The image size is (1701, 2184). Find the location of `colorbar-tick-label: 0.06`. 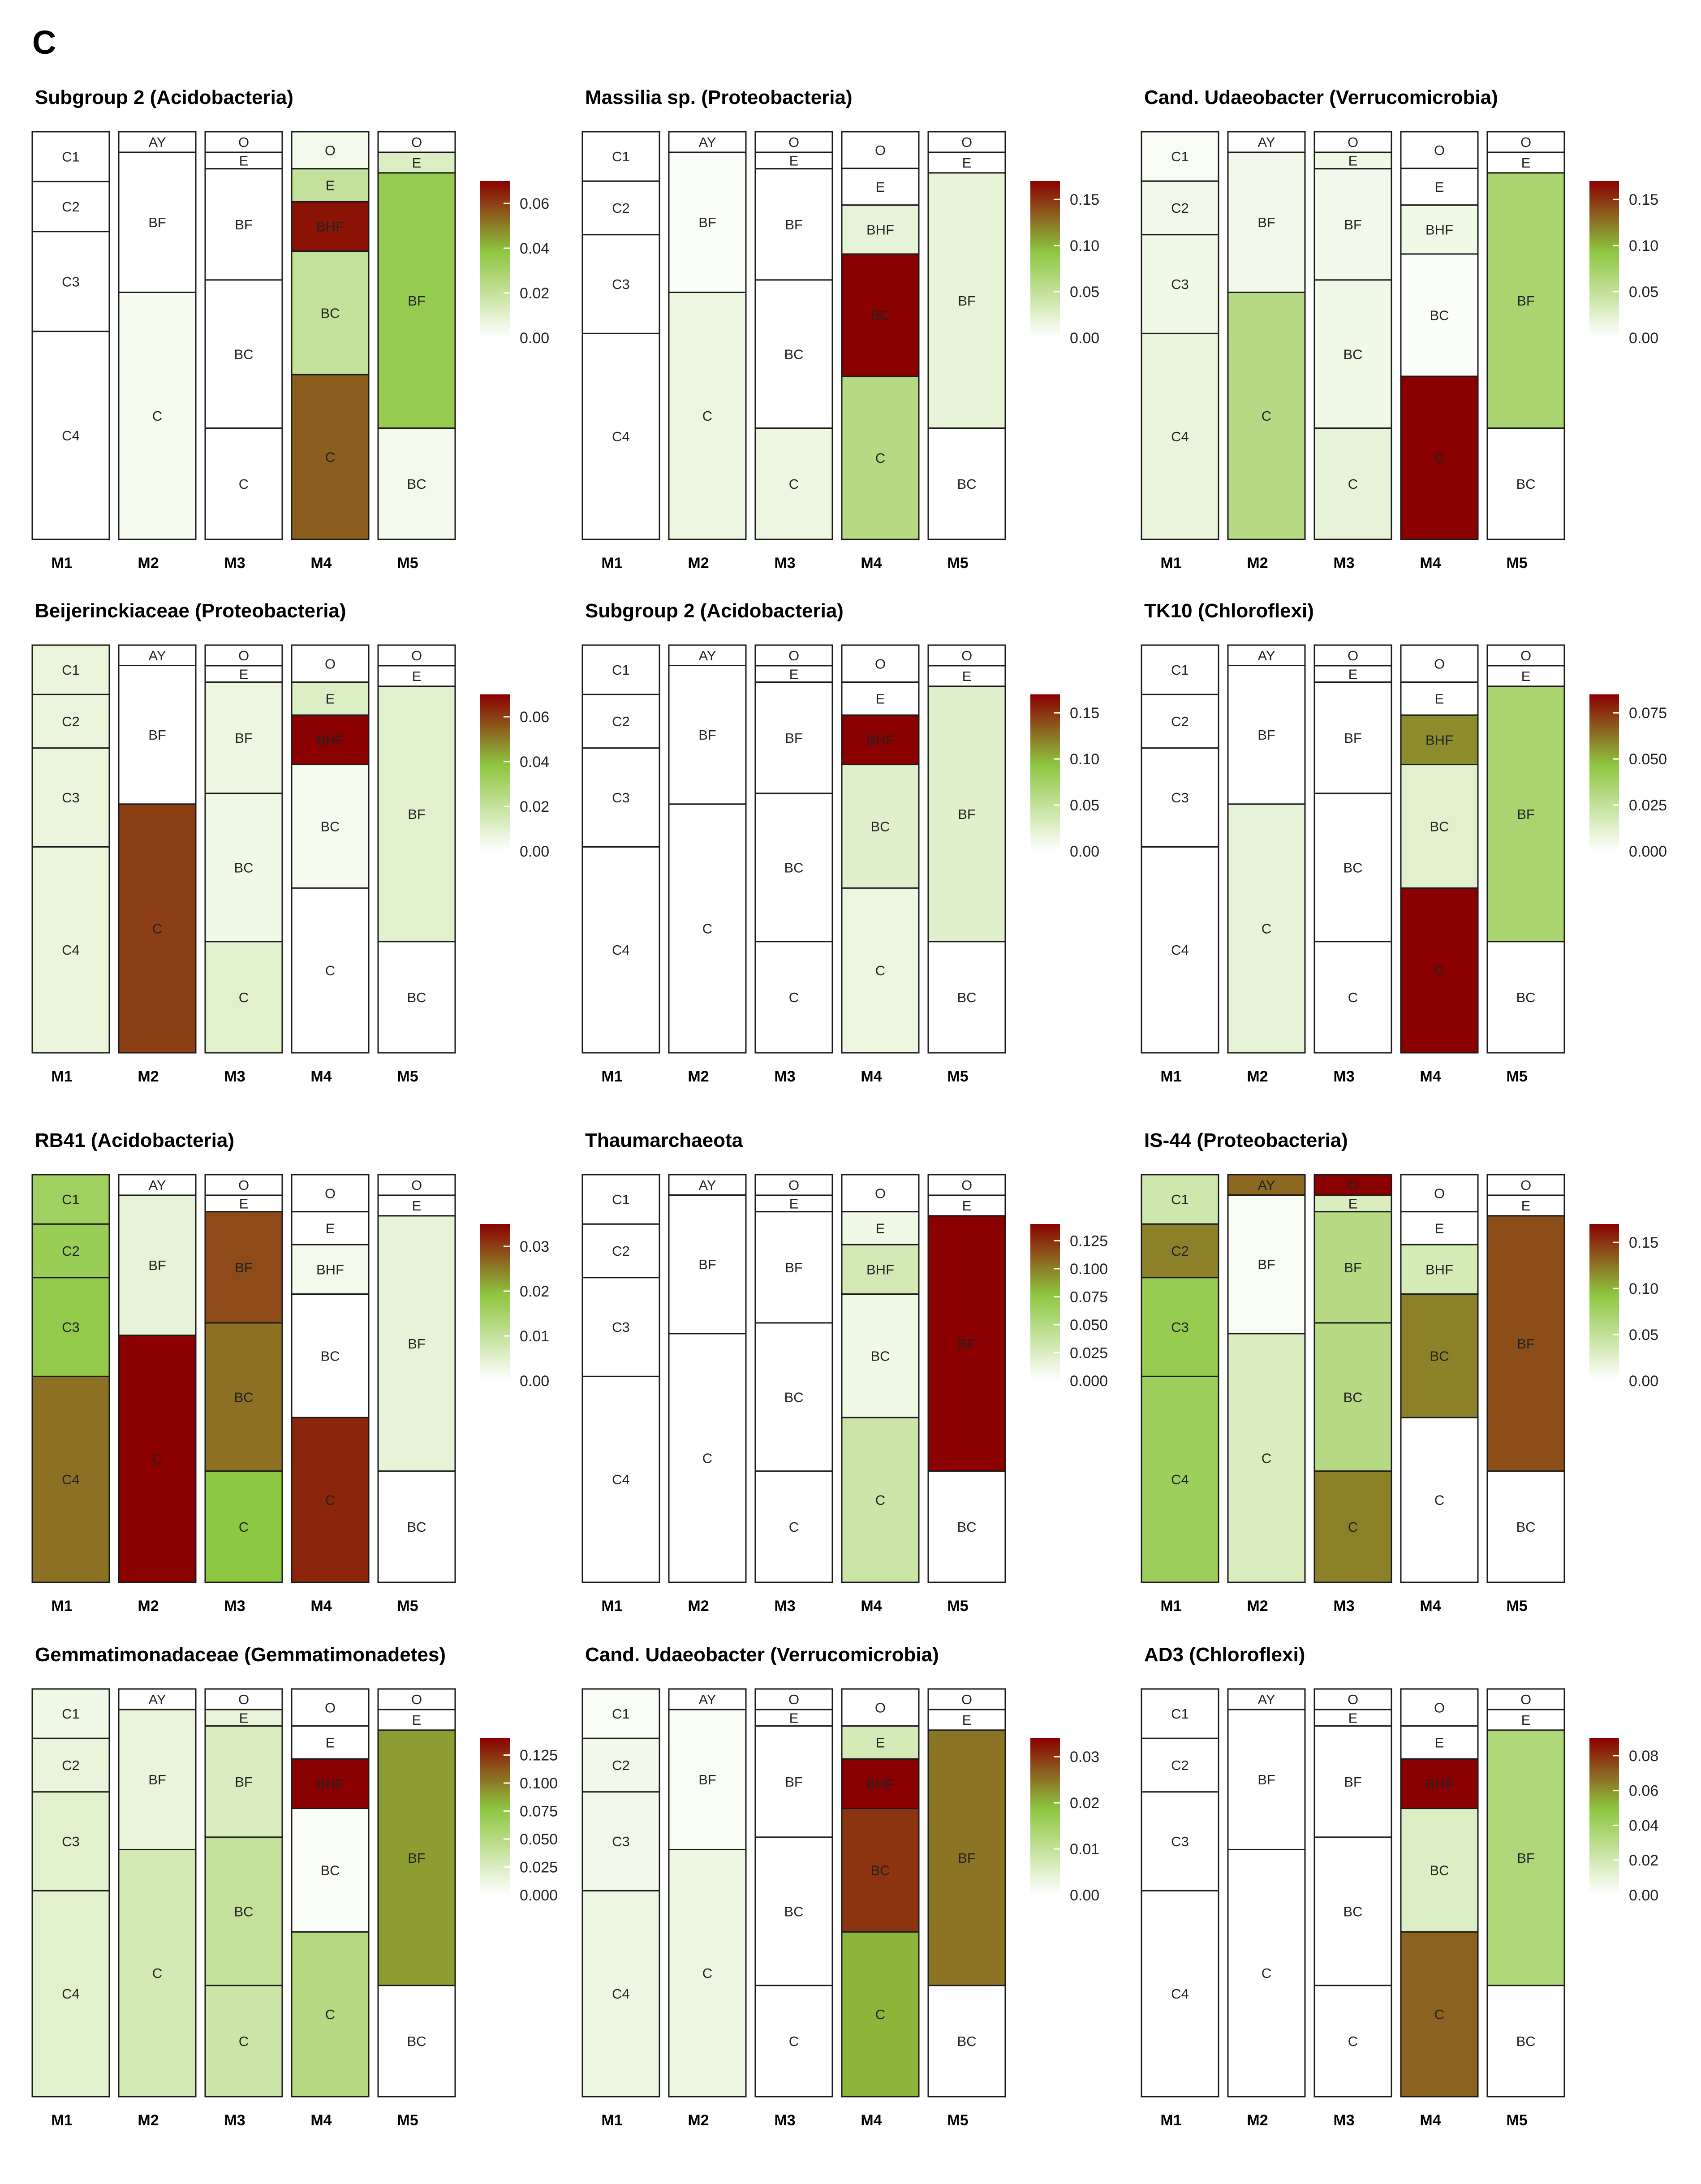

colorbar-tick-label: 0.06 is located at coordinates (1643, 1792).